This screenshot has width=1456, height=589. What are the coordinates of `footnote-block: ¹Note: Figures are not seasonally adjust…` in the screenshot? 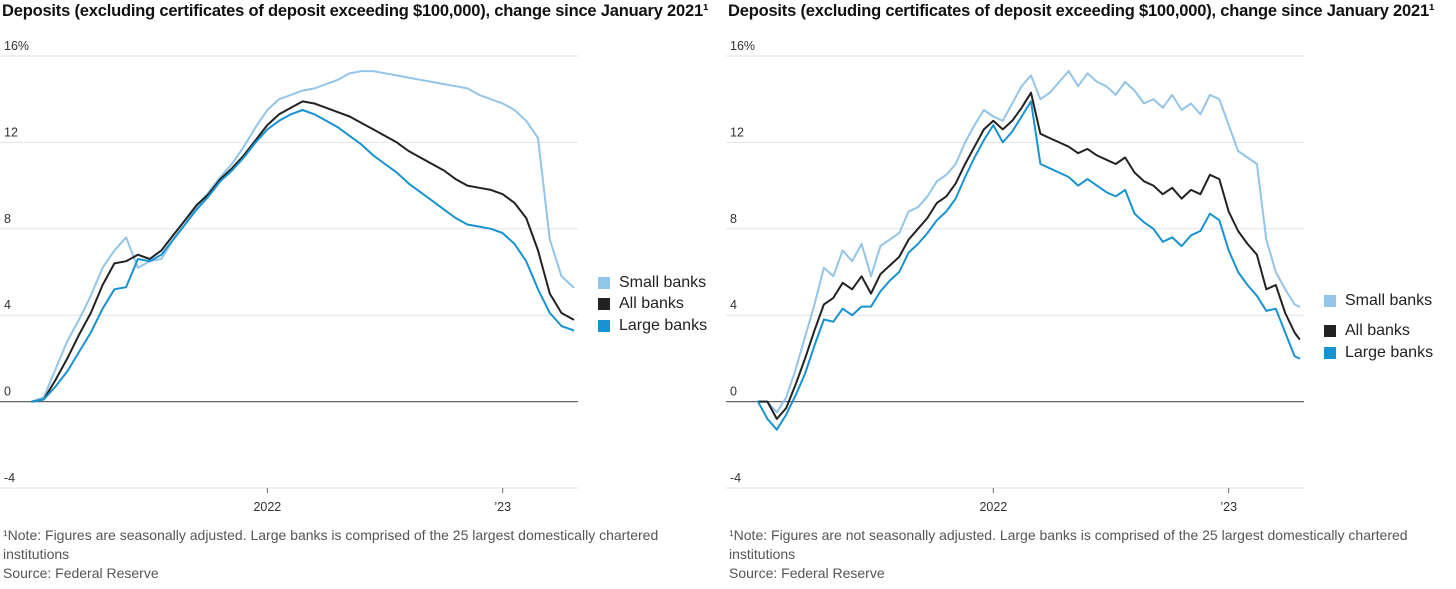 It's located at (1079, 554).